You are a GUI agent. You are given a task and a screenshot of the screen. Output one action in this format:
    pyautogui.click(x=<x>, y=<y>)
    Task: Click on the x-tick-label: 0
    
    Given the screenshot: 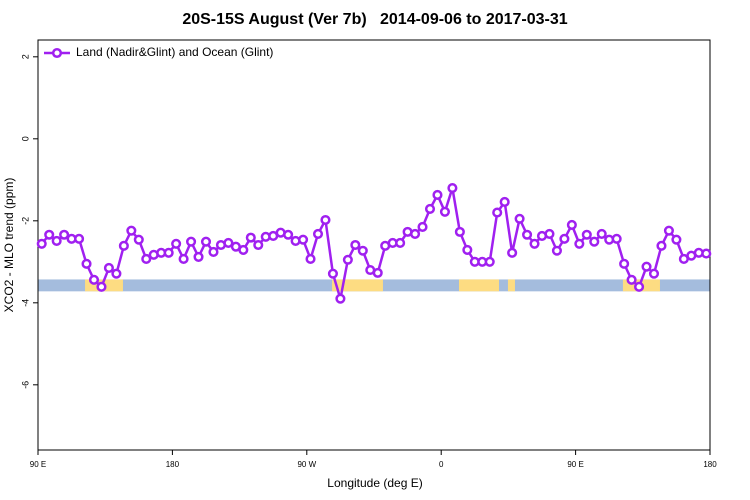 What is the action you would take?
    pyautogui.click(x=441, y=464)
    